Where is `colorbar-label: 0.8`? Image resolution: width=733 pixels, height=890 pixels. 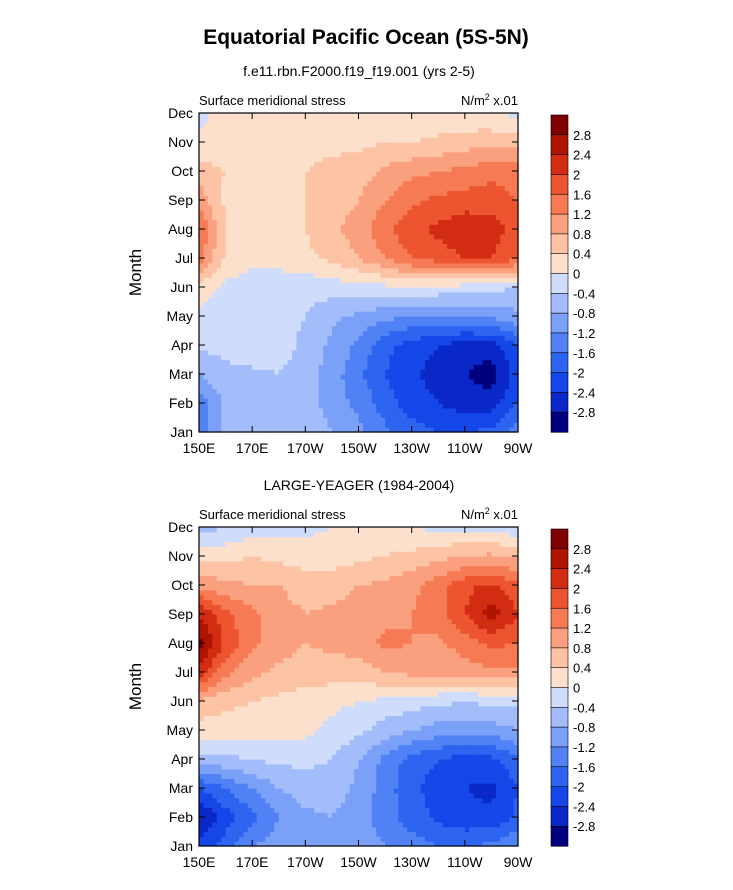 colorbar-label: 0.8 is located at coordinates (582, 234).